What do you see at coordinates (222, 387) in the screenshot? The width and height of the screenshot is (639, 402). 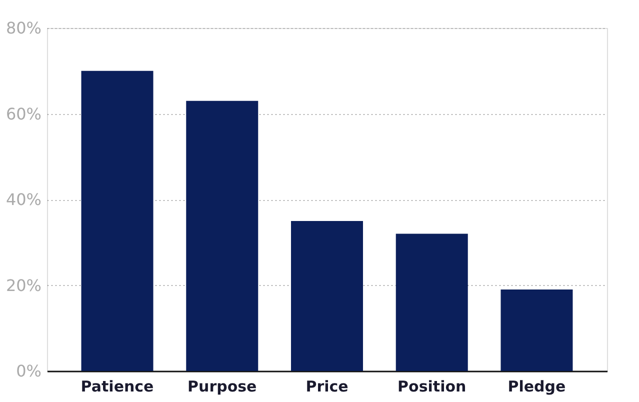 I see `x-tick-label: Purpose` at bounding box center [222, 387].